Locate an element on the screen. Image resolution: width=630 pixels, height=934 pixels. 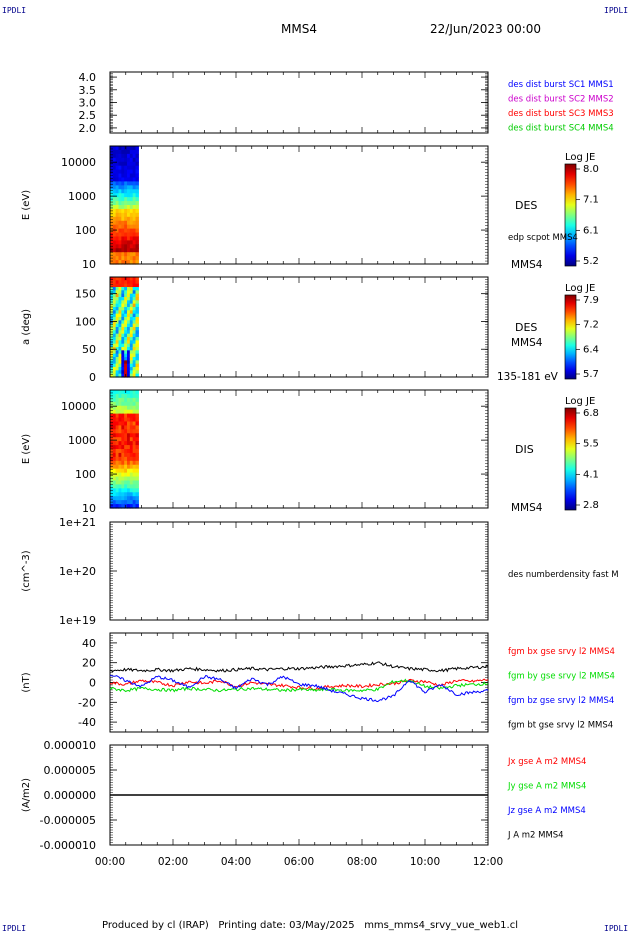
panel3-colorbar-tick-label: 7.2 is located at coordinates (591, 325).